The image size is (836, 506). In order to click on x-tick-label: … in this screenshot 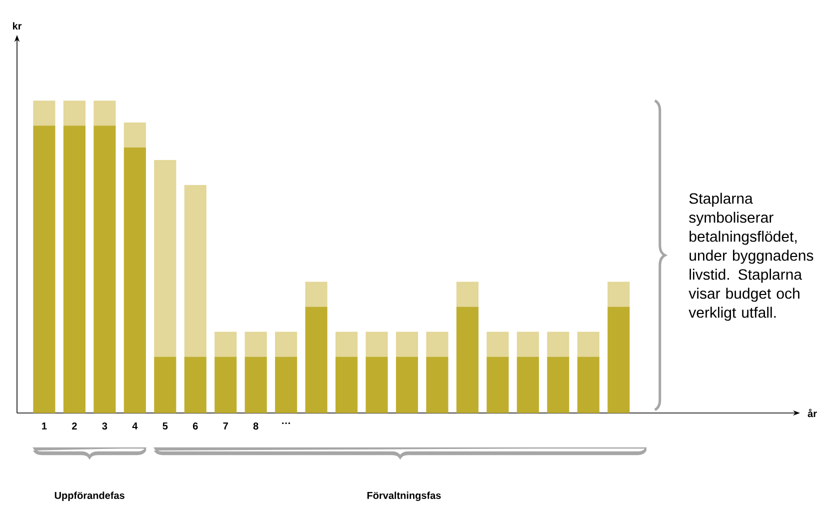, I will do `click(286, 423)`.